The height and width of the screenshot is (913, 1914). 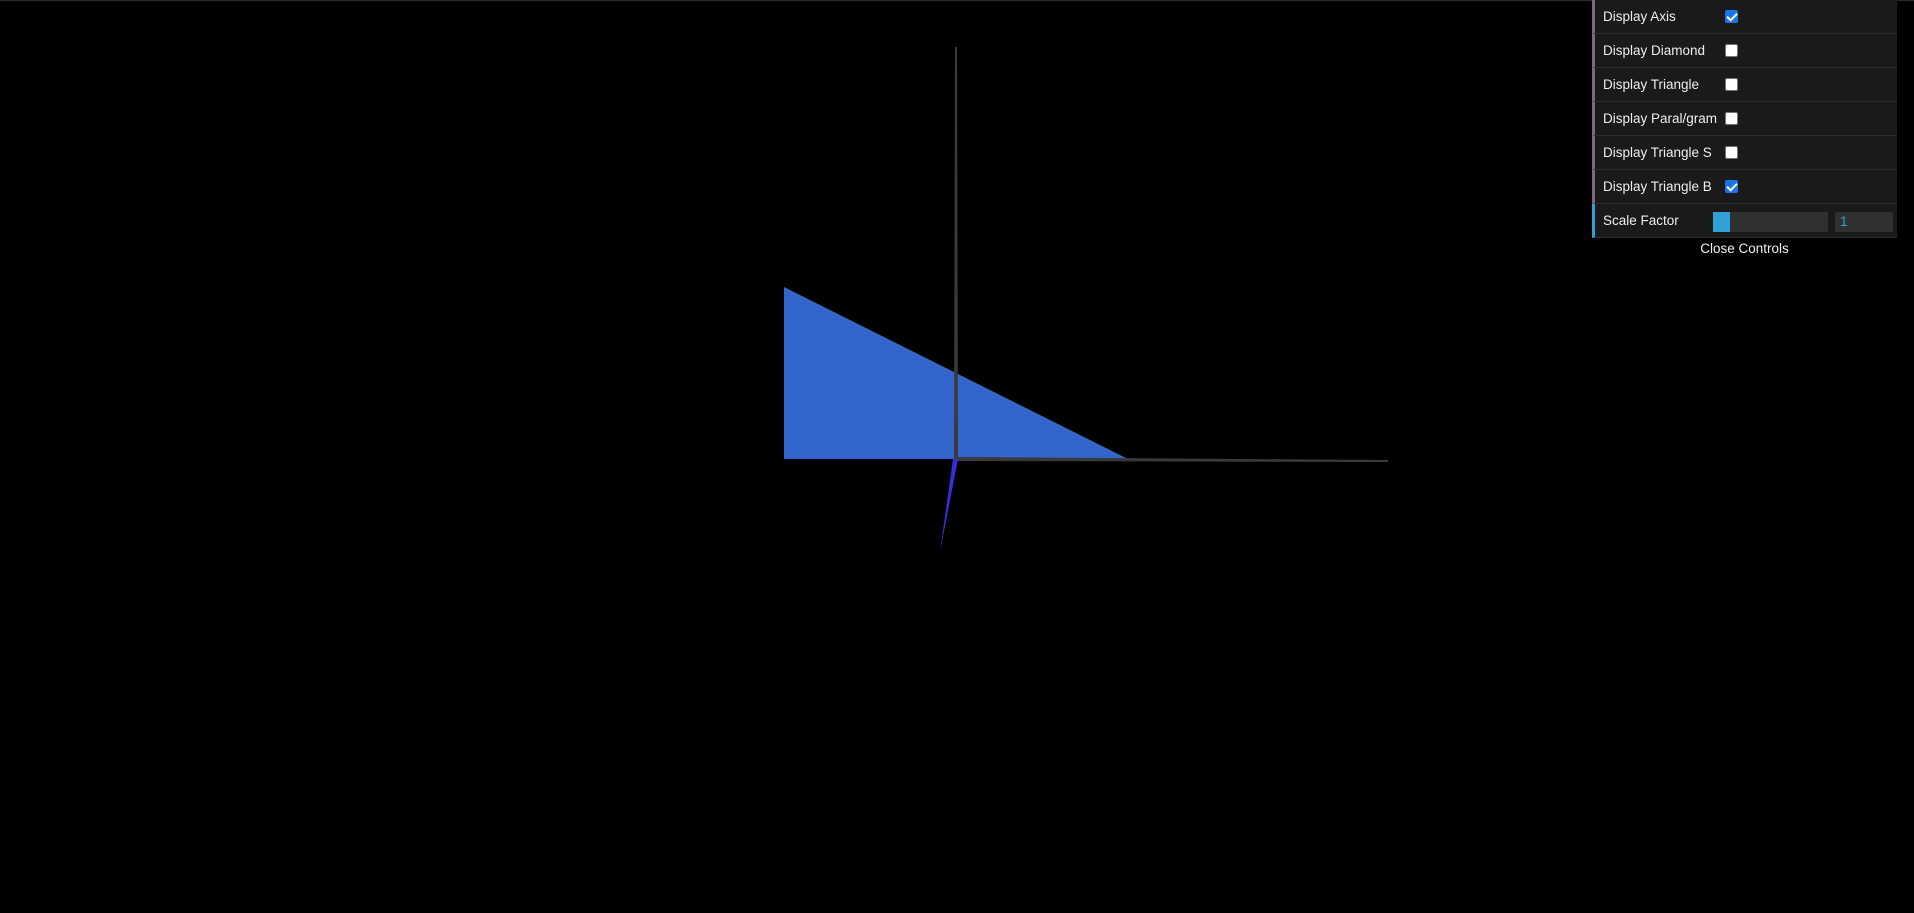 What do you see at coordinates (1744, 153) in the screenshot?
I see `control-row-display-triangle-s: Display Triangle S` at bounding box center [1744, 153].